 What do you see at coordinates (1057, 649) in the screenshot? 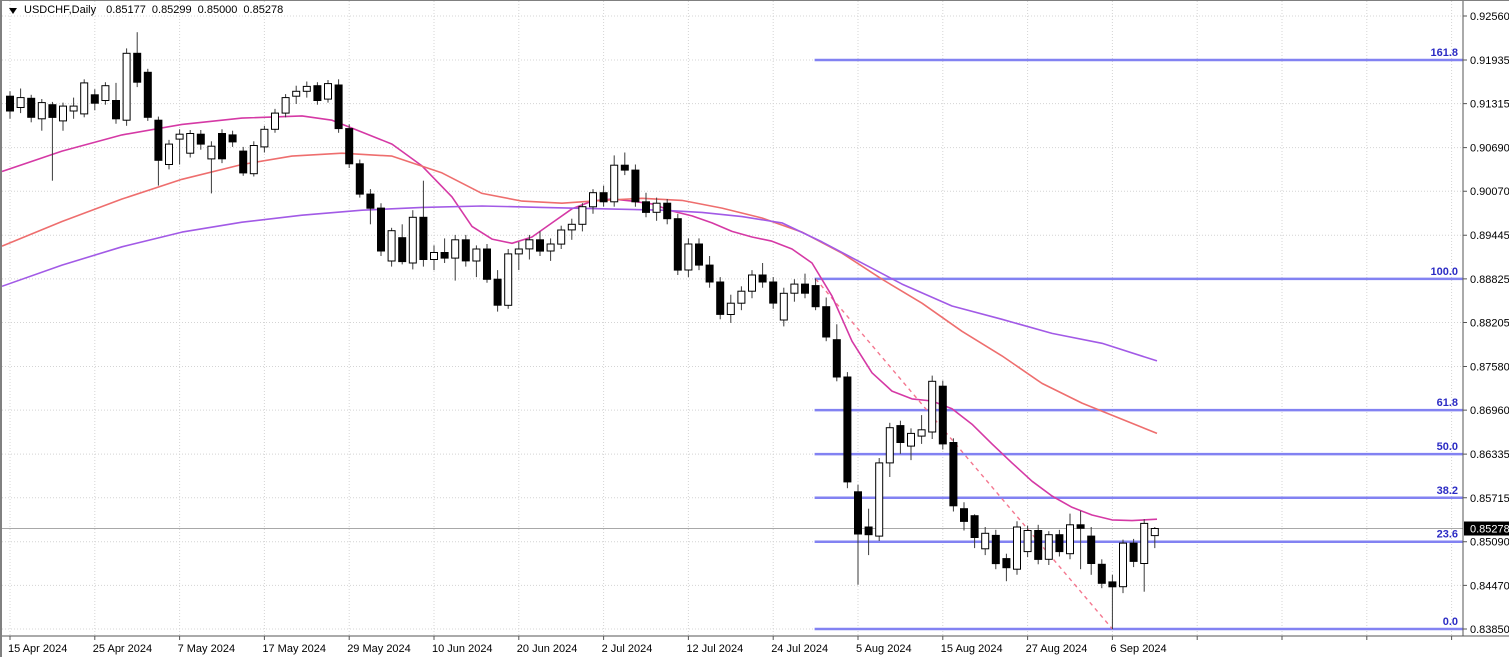
I see `date-tick-label: 27 Aug 2024` at bounding box center [1057, 649].